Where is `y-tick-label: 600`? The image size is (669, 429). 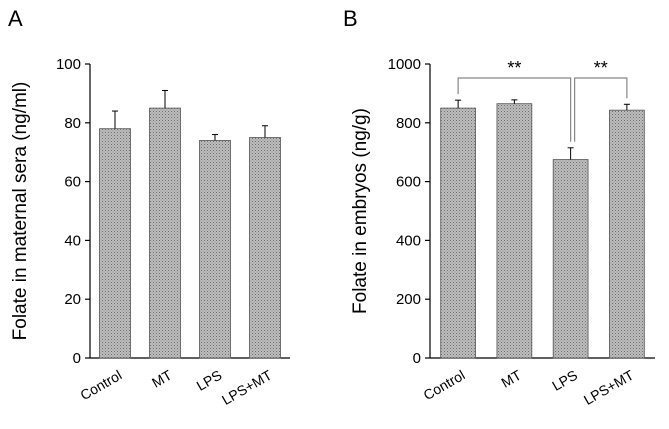
y-tick-label: 600 is located at coordinates (408, 182).